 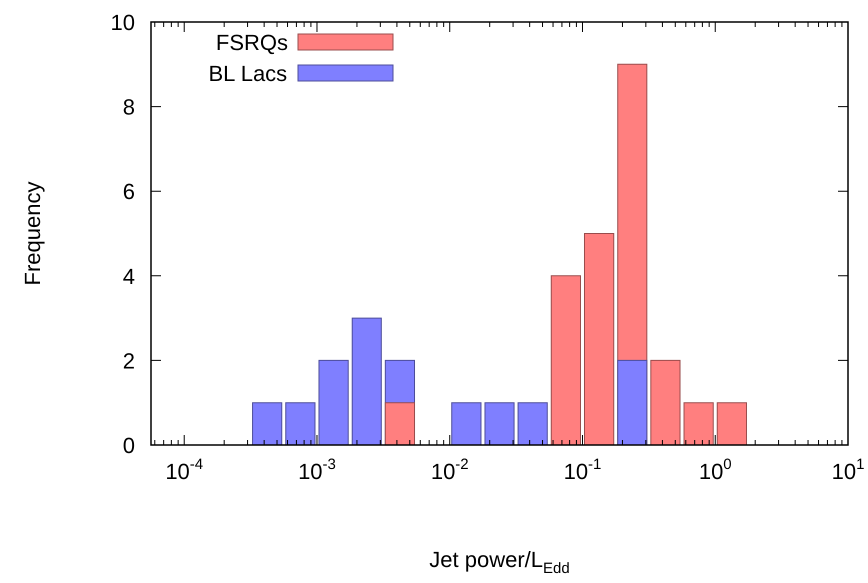 I want to click on legend-label: BL Lacs, so click(x=248, y=73).